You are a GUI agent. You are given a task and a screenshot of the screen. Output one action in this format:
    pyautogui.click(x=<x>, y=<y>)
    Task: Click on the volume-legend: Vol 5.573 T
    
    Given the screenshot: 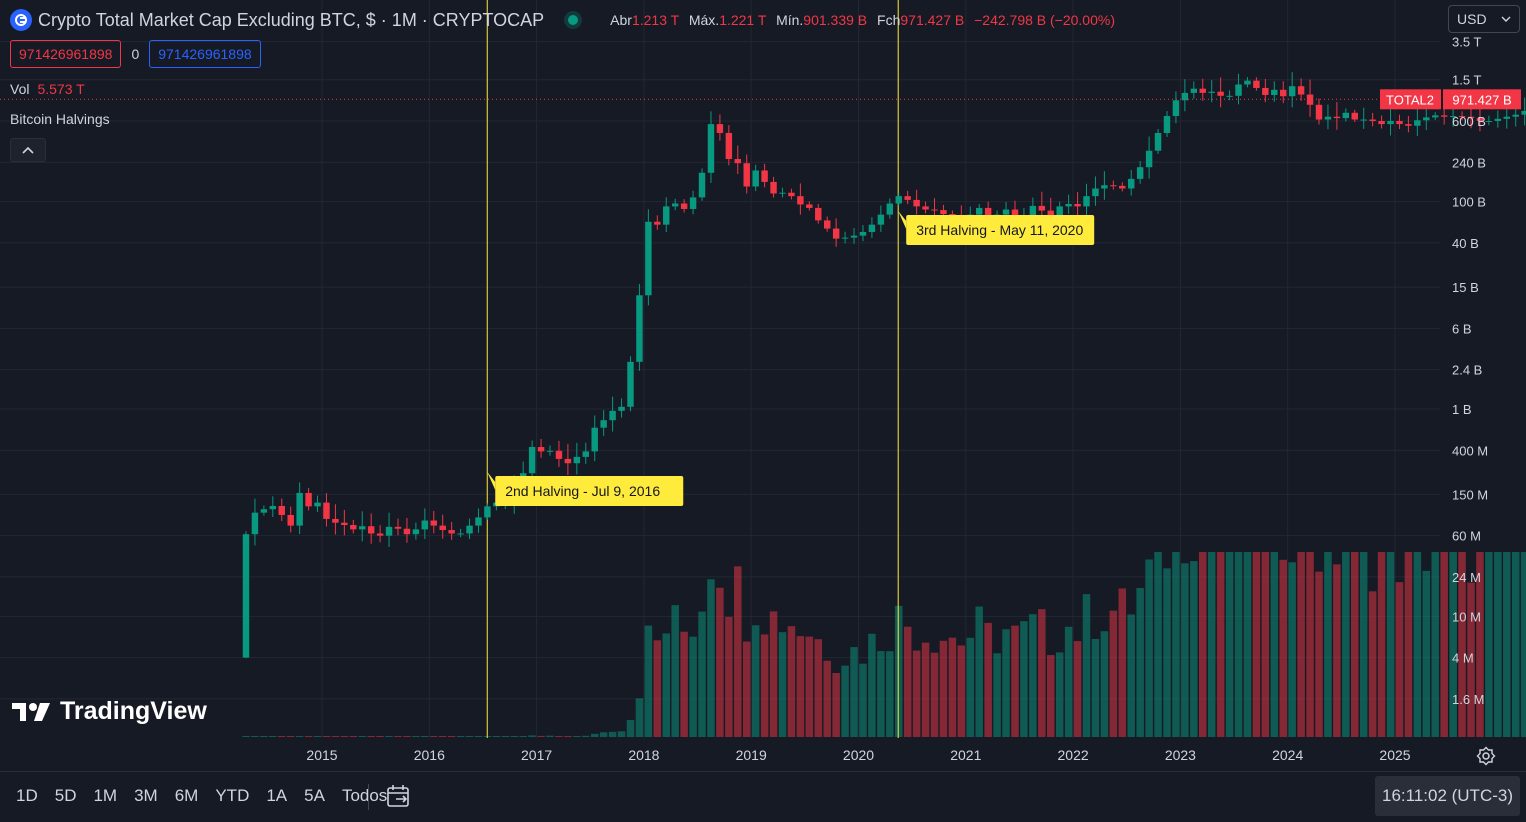 What is the action you would take?
    pyautogui.click(x=47, y=89)
    